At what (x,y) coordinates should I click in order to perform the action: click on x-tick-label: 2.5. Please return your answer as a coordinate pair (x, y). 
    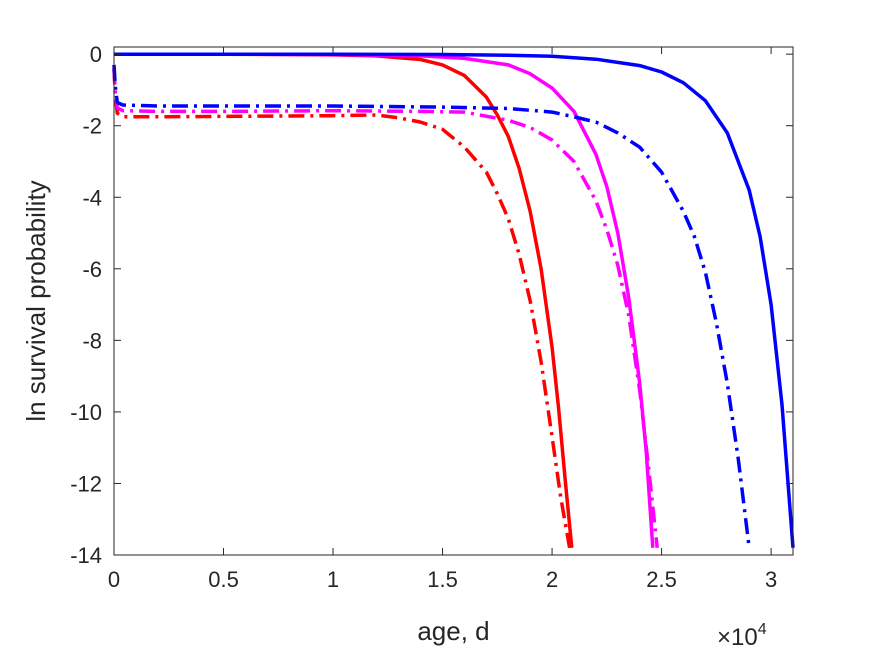
    Looking at the image, I should click on (661, 579).